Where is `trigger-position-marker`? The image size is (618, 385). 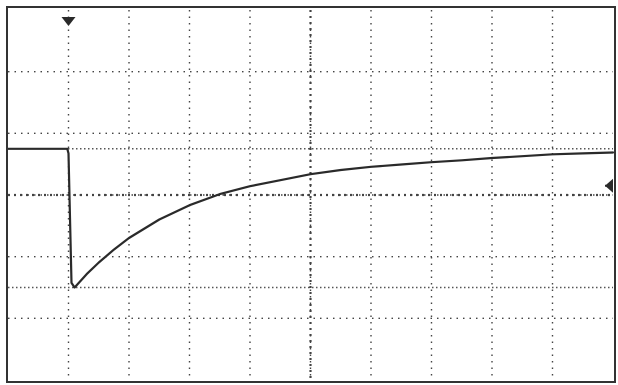 trigger-position-marker is located at coordinates (68, 21).